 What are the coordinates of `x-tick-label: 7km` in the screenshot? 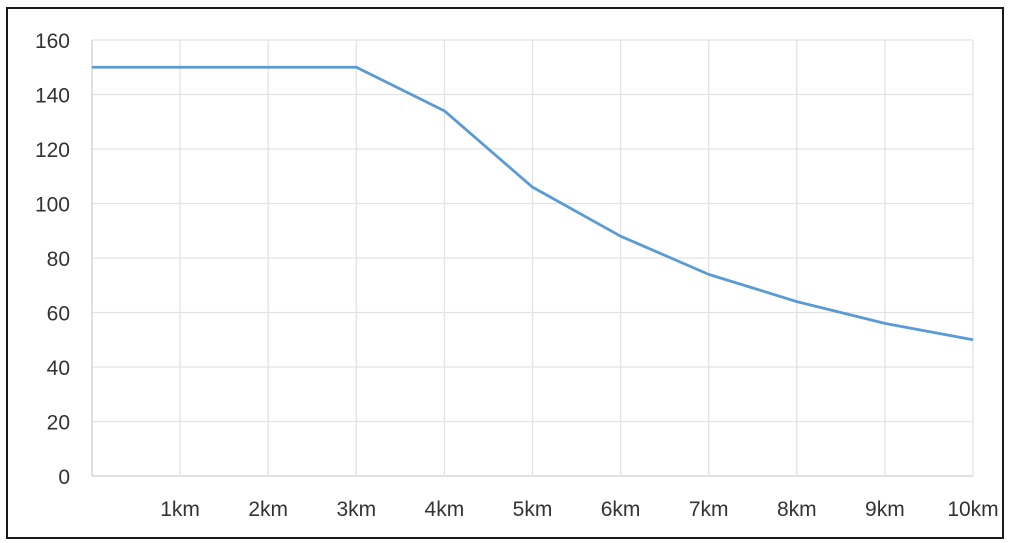 It's located at (709, 509).